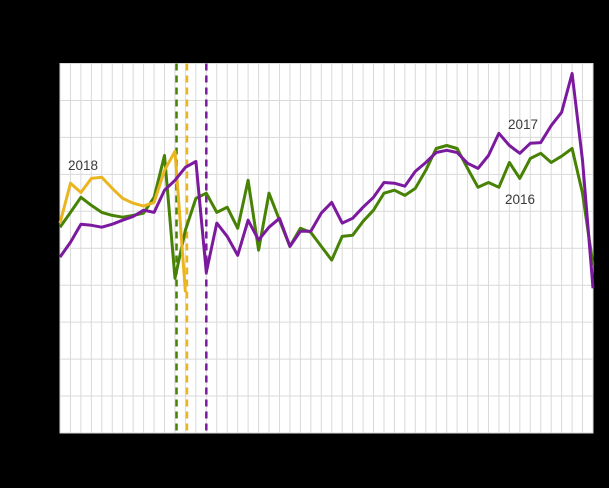 Image resolution: width=609 pixels, height=488 pixels. Describe the element at coordinates (191, 248) in the screenshot. I see `easter-week-dashed-markers` at that location.